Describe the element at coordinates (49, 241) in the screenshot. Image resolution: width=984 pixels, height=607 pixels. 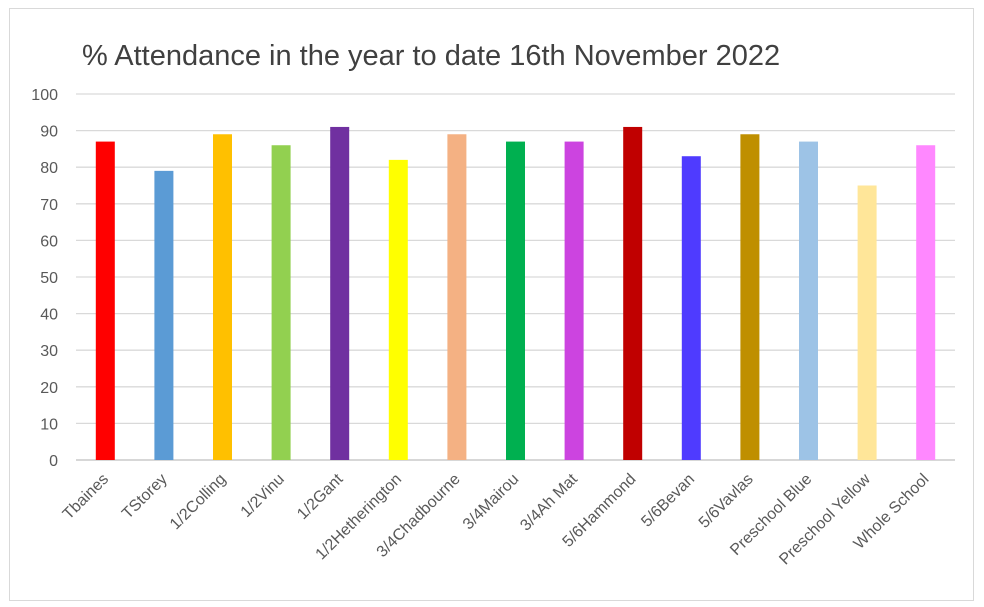
I see `y-tick-label: 60` at that location.